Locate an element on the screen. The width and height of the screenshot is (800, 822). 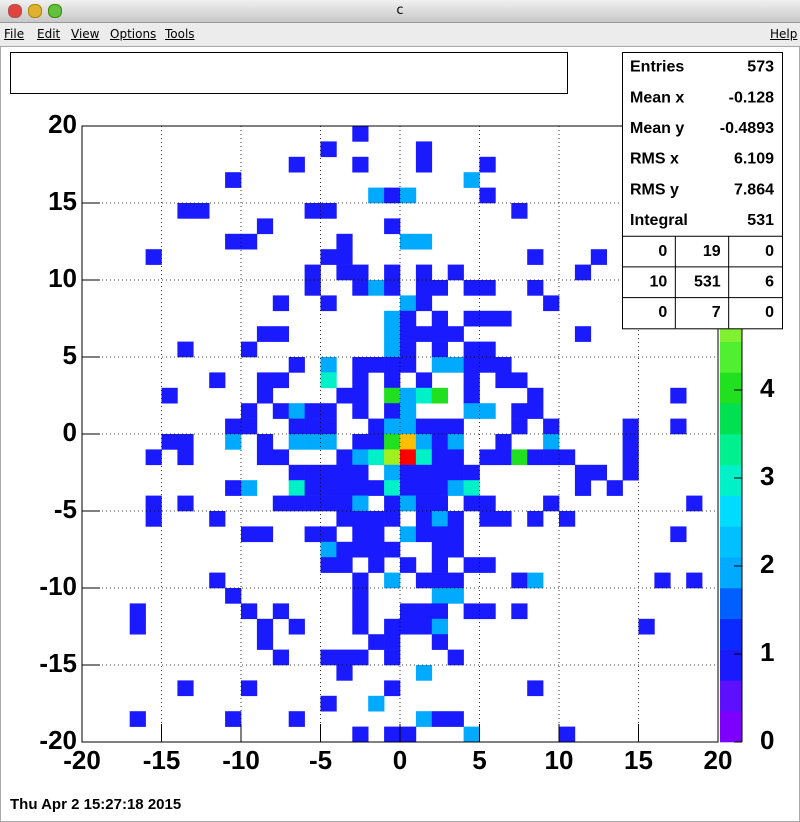
y-tick-label: -10 is located at coordinates (58, 586).